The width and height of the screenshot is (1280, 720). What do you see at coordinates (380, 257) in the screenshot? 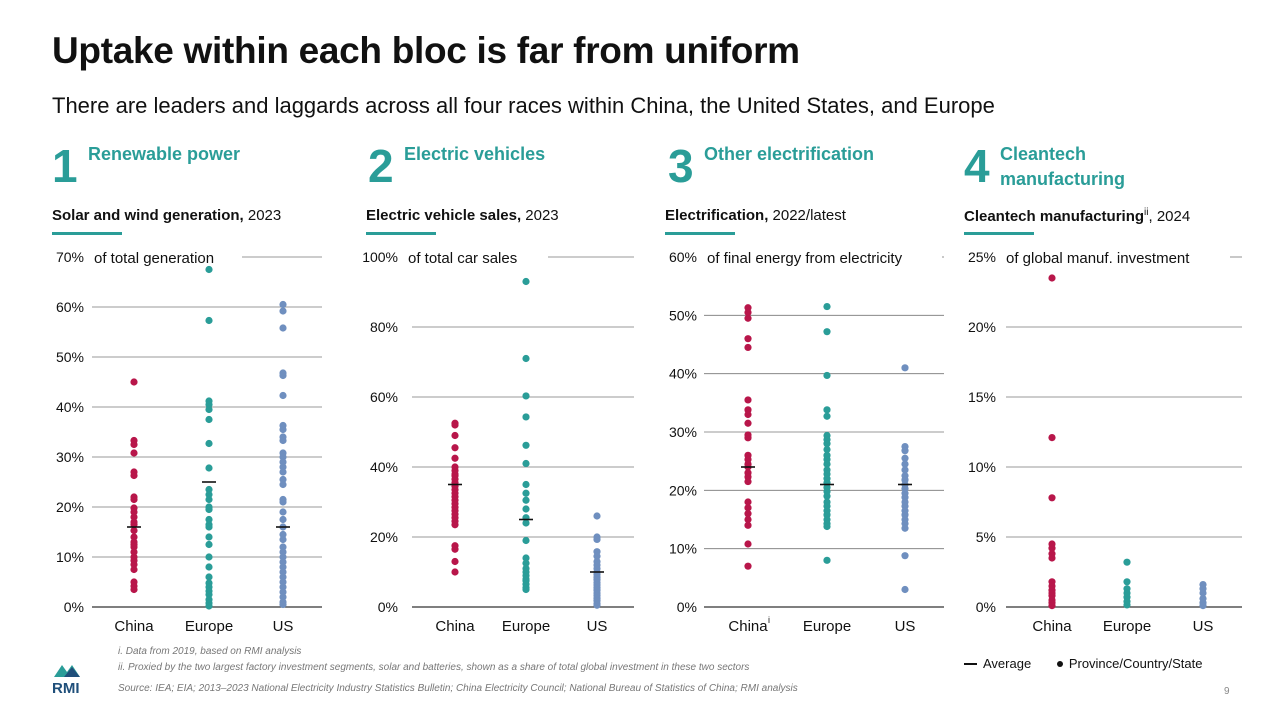
I see `y-tick-label: 100%` at bounding box center [380, 257].